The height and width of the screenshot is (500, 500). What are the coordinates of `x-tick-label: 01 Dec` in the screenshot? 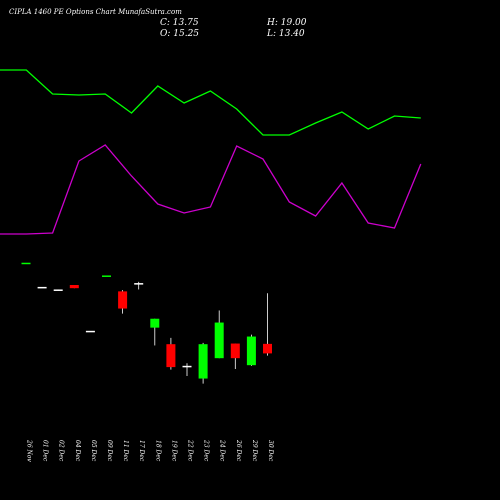 It's located at (45, 451).